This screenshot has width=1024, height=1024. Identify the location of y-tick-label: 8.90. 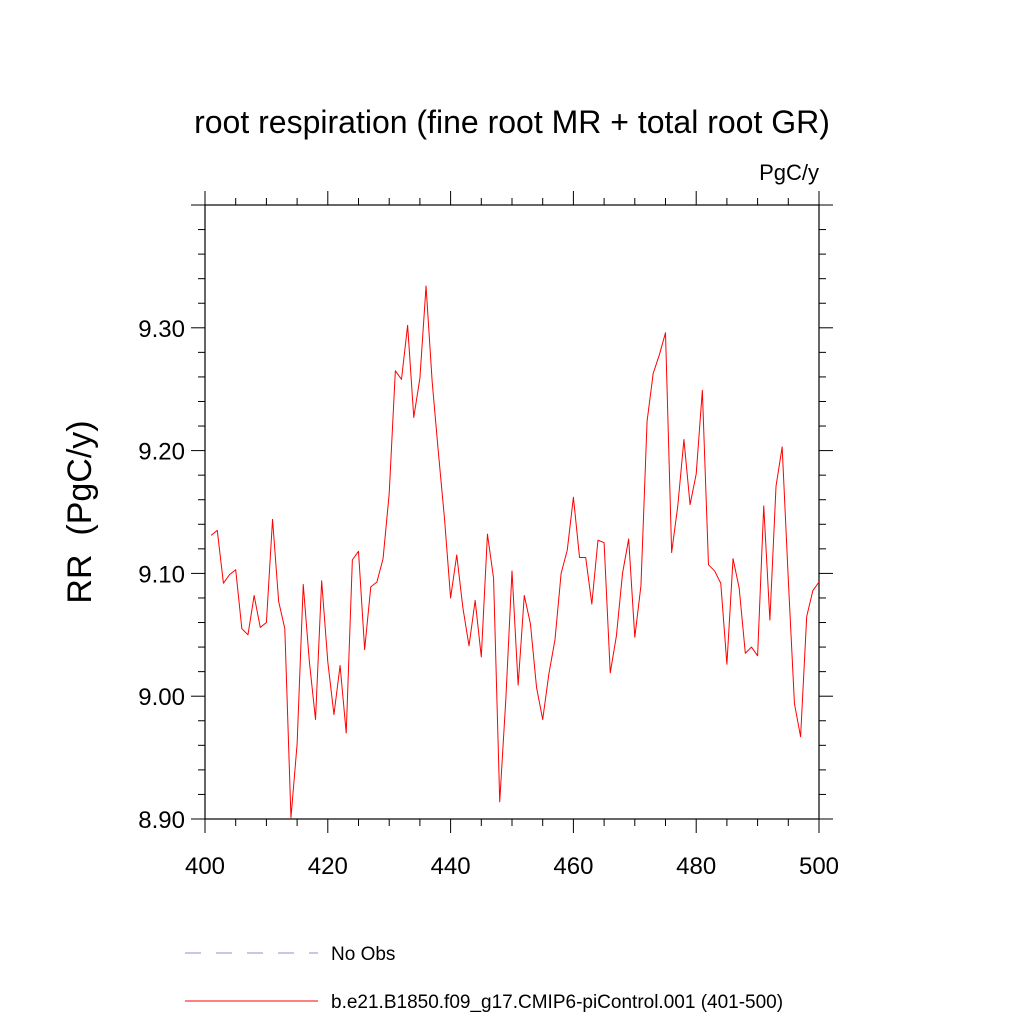
(161, 820).